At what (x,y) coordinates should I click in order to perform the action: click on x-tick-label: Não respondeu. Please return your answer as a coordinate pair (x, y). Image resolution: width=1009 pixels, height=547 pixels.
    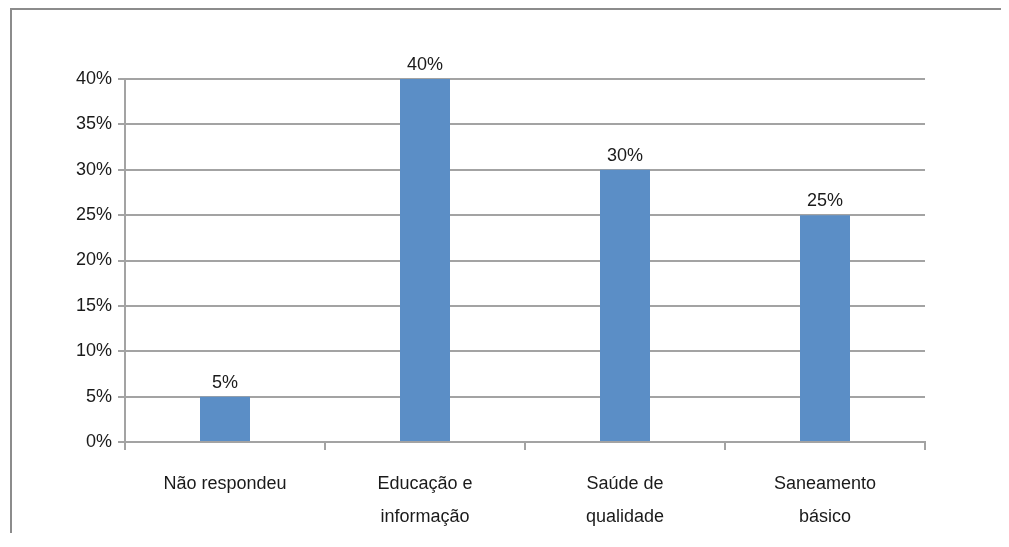
    Looking at the image, I should click on (225, 483).